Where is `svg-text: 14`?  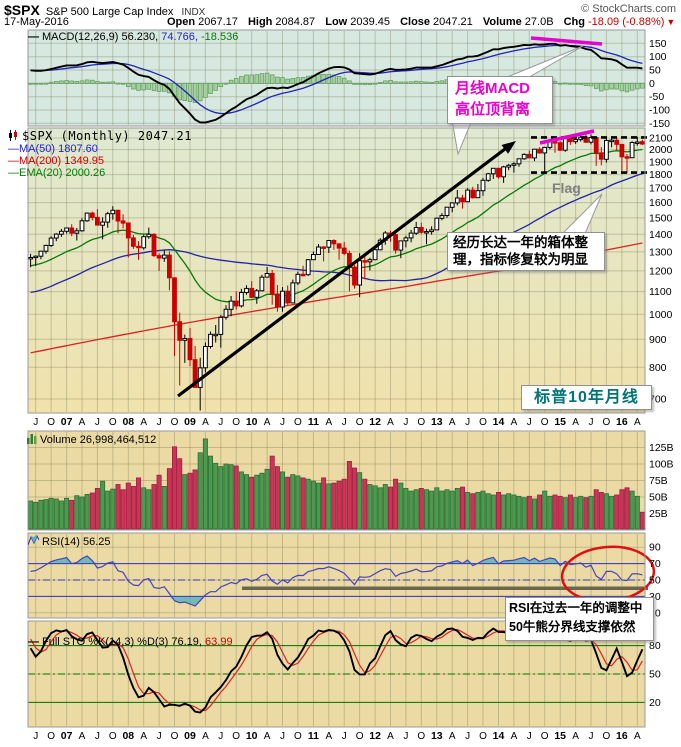
svg-text: 14 is located at coordinates (499, 422).